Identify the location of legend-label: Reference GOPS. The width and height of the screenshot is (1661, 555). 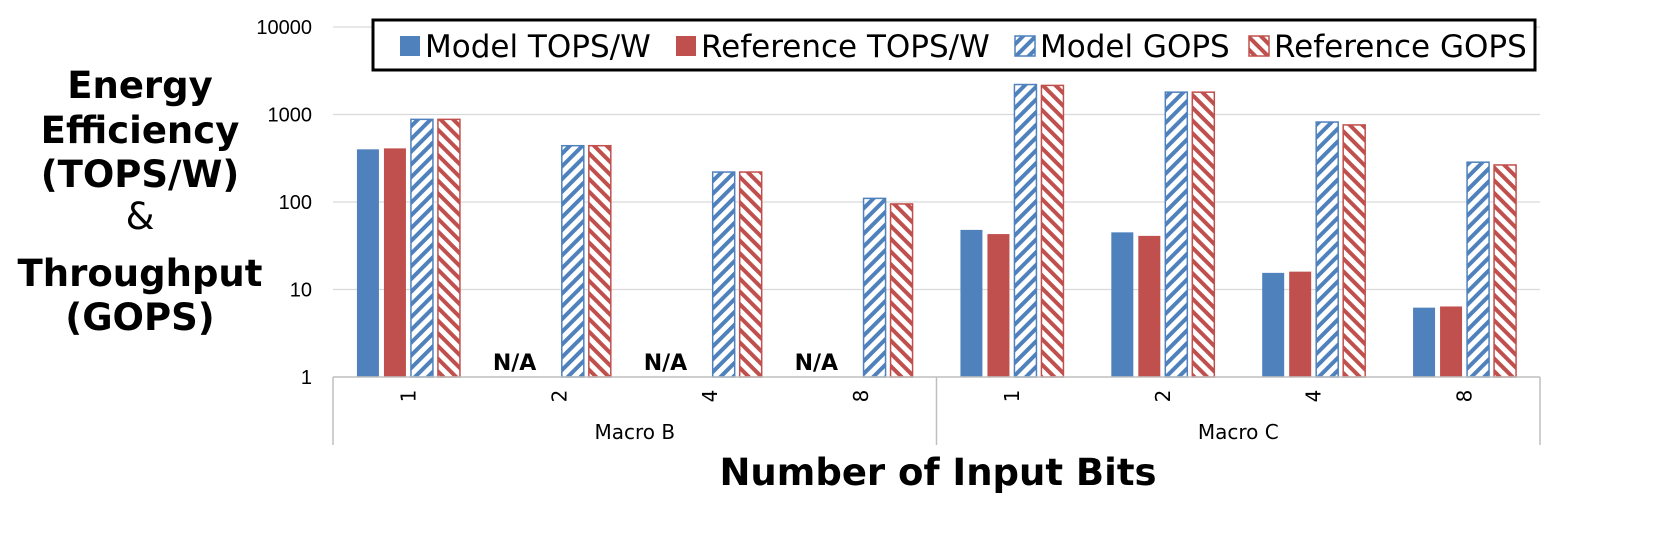
(1400, 47).